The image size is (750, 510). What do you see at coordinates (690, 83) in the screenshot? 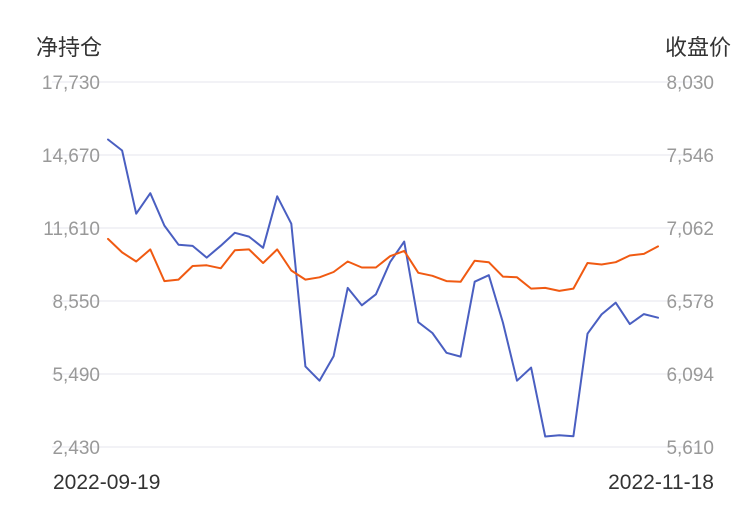
I see `right-tick-label: 8,030` at bounding box center [690, 83].